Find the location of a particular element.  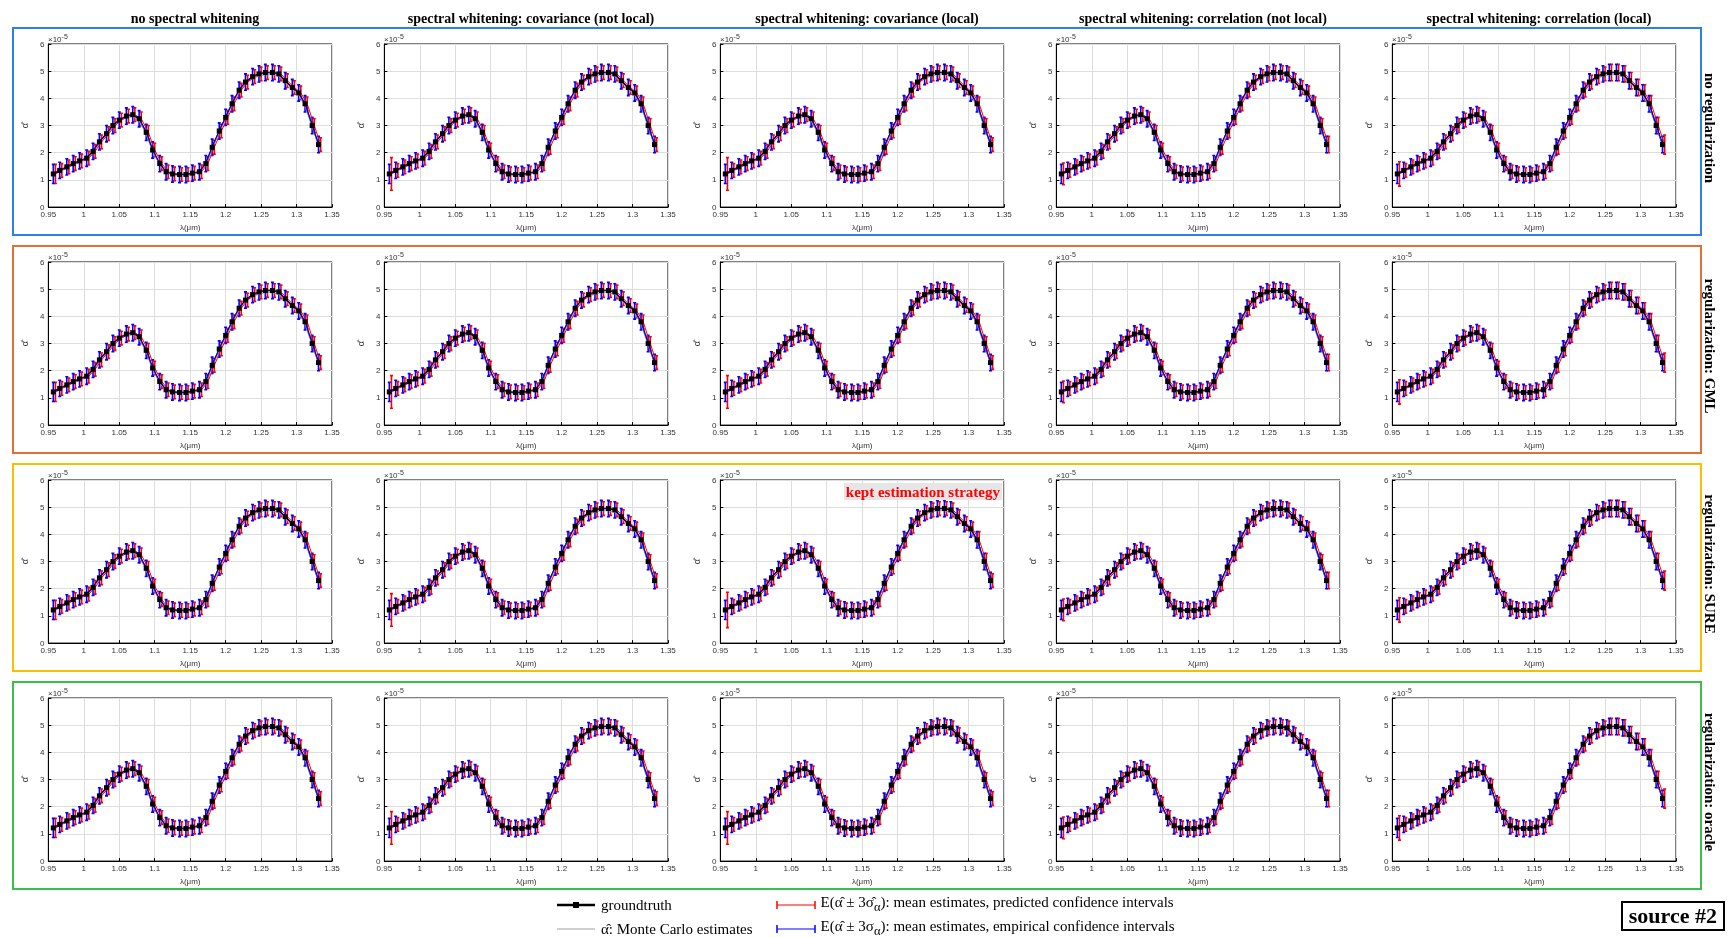

chart-title: spectral whitening: correlation (not local) is located at coordinates (1203, 18).